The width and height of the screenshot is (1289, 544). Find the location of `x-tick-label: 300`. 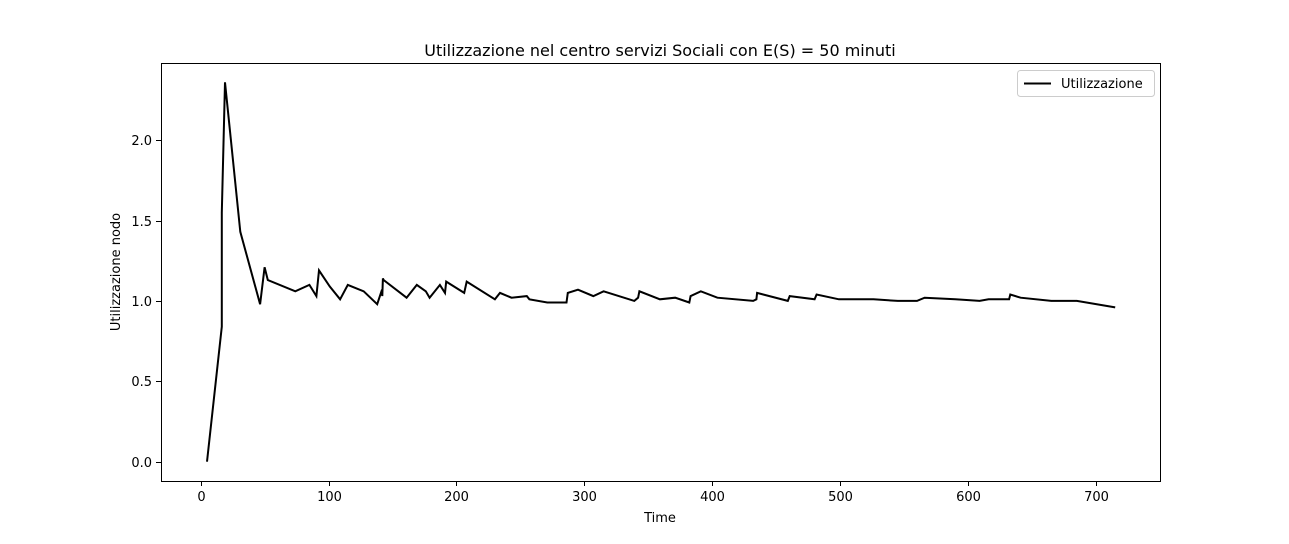

x-tick-label: 300 is located at coordinates (584, 497).